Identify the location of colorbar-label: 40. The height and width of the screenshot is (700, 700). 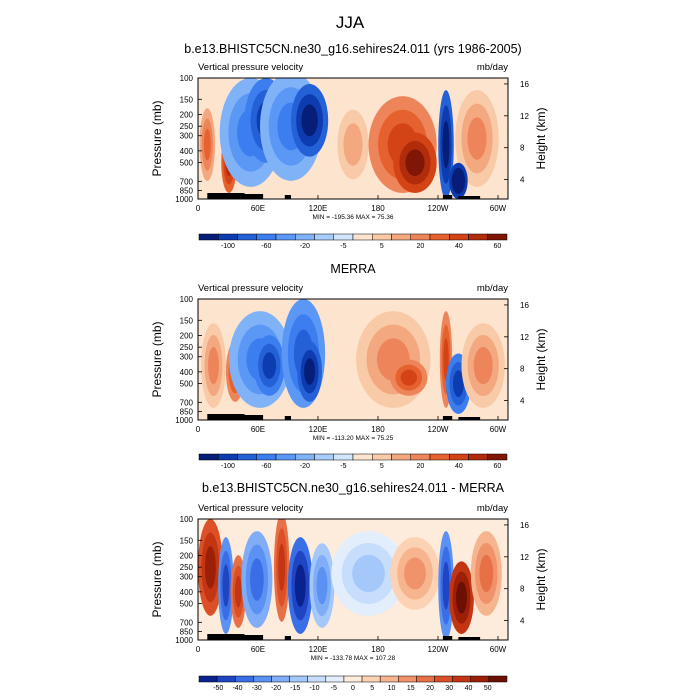
(459, 466).